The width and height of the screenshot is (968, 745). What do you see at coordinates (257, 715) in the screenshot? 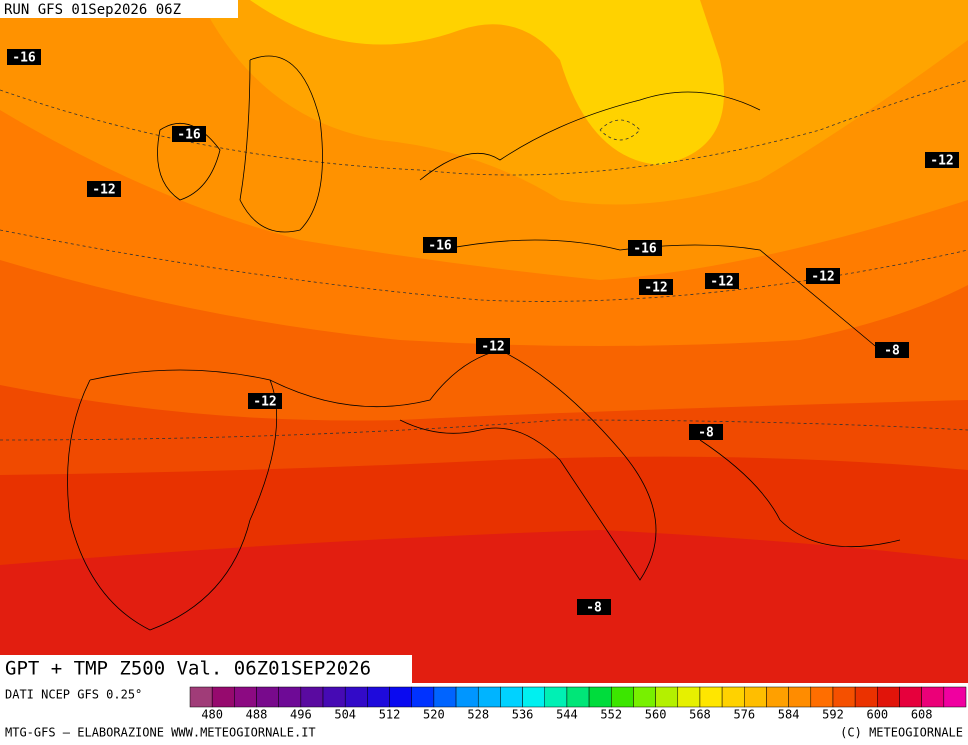
I see `colorbar-tick-label: 488` at bounding box center [257, 715].